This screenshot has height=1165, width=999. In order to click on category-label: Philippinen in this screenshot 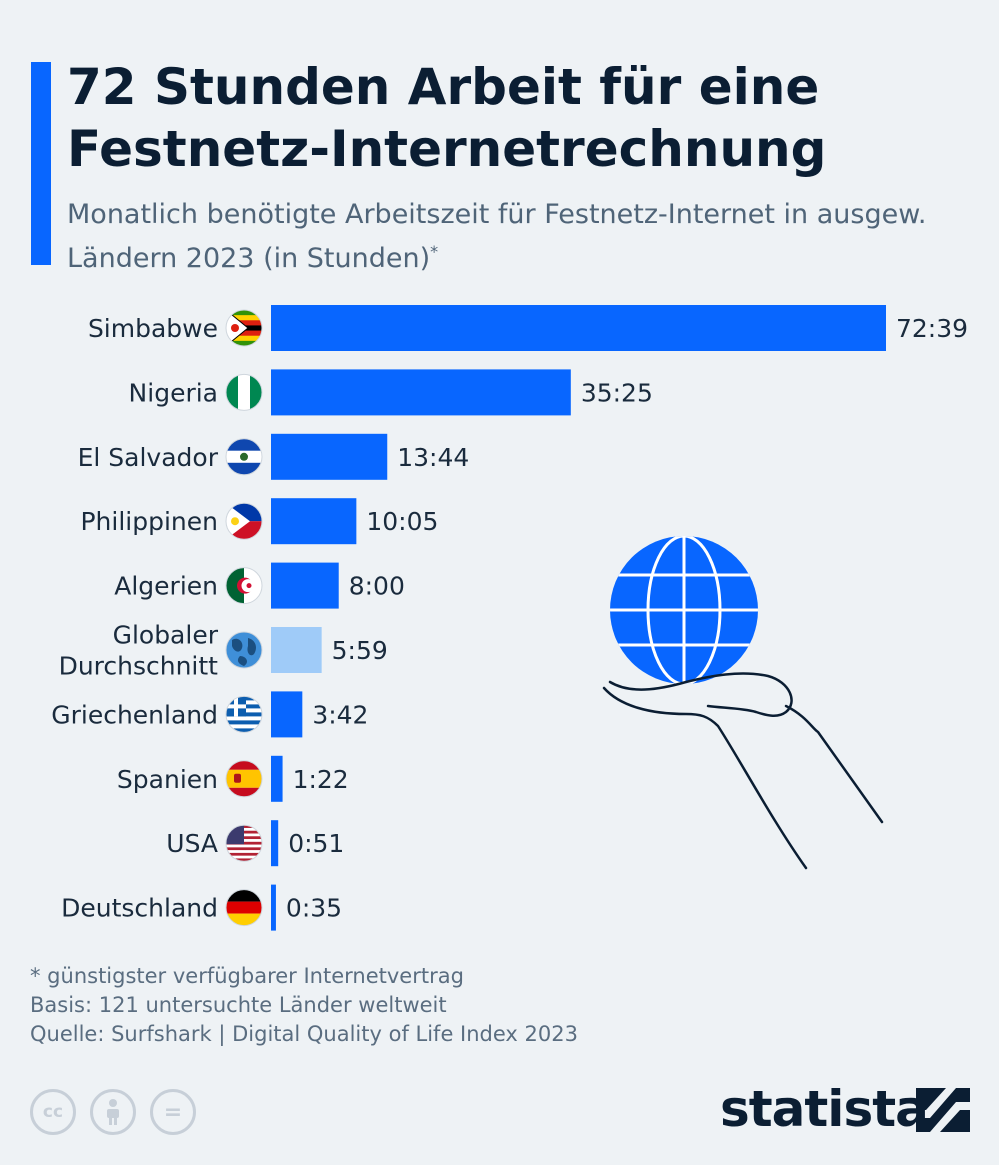, I will do `click(149, 521)`.